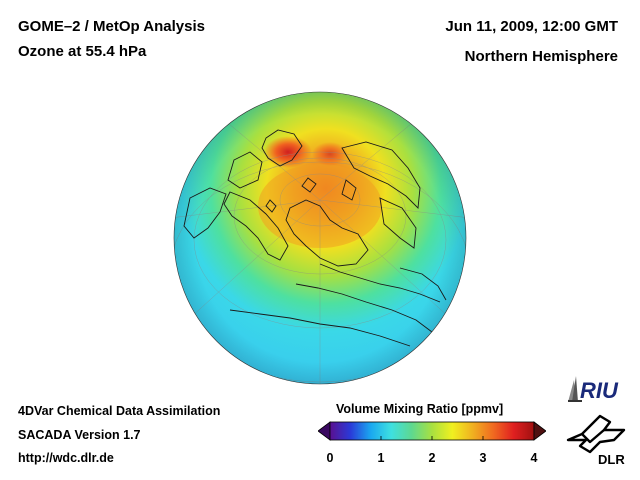  Describe the element at coordinates (531, 26) in the screenshot. I see `date-label: Jun 11, 2009, 12:00 GMT` at that location.